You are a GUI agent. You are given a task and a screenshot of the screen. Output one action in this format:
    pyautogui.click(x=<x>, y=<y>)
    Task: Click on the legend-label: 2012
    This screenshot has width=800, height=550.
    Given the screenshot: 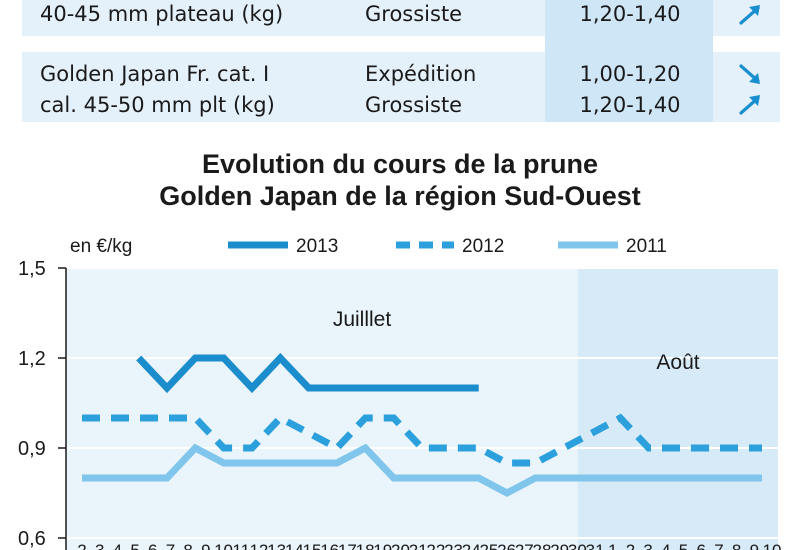 What is the action you would take?
    pyautogui.click(x=483, y=246)
    